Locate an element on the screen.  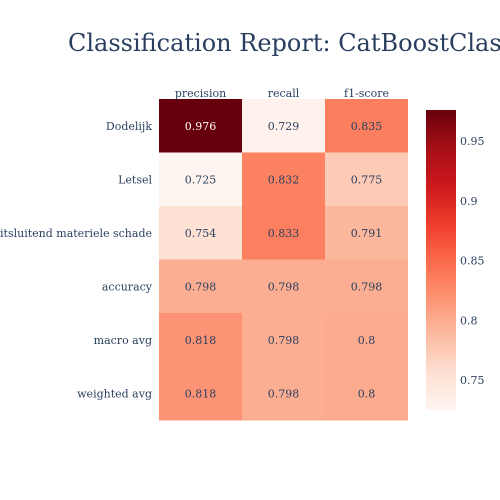
colorbar-tick-label: 0.75 is located at coordinates (472, 380).